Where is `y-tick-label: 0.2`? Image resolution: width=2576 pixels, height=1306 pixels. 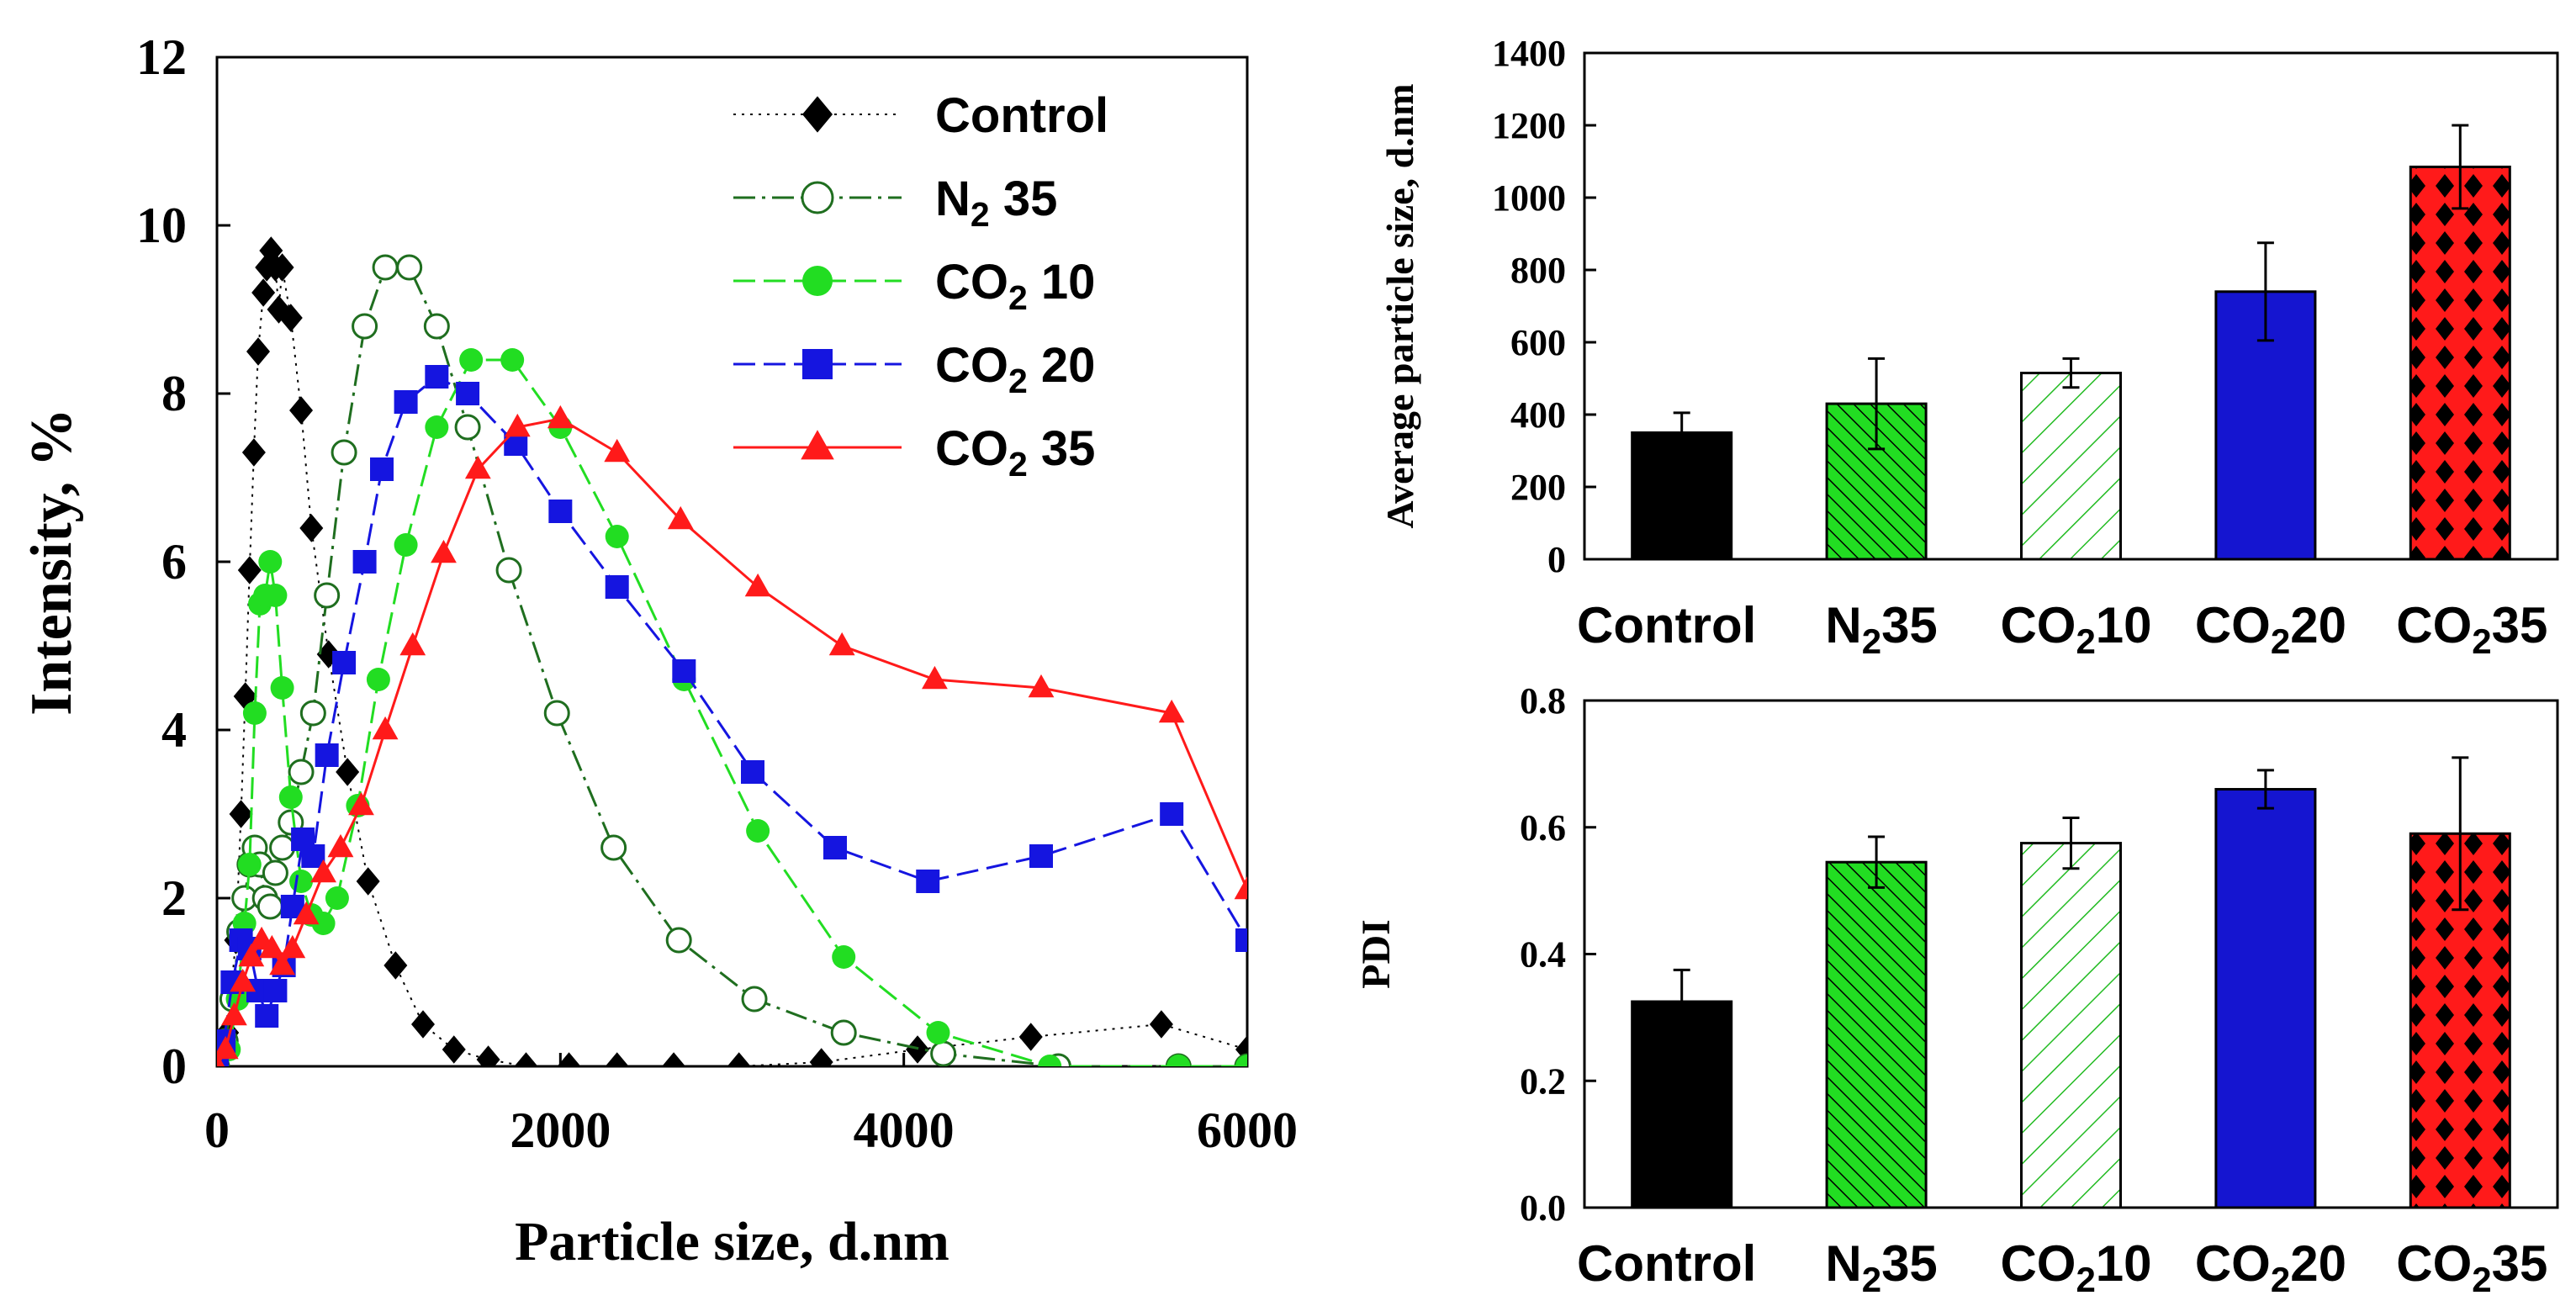 y-tick-label: 0.2 is located at coordinates (1543, 1081).